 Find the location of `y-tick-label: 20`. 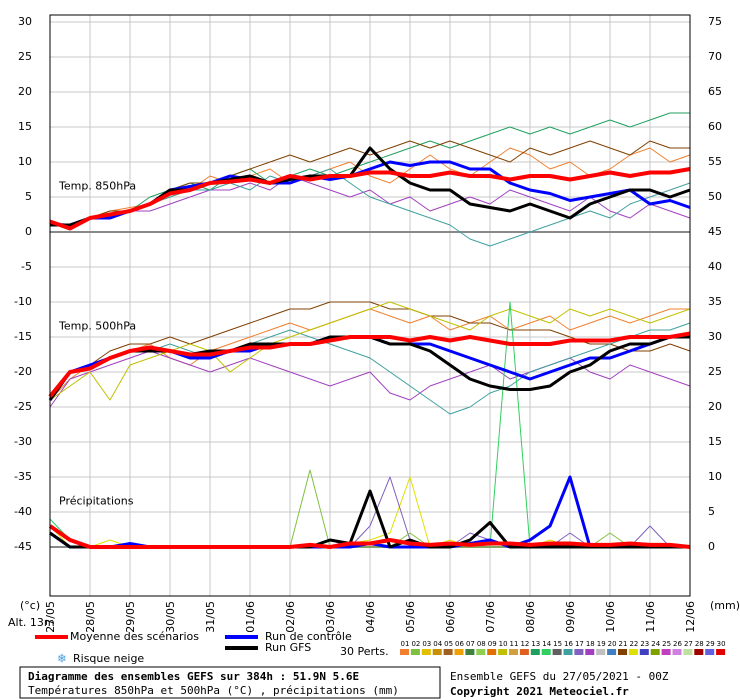

y-tick-label: 20 is located at coordinates (25, 91).